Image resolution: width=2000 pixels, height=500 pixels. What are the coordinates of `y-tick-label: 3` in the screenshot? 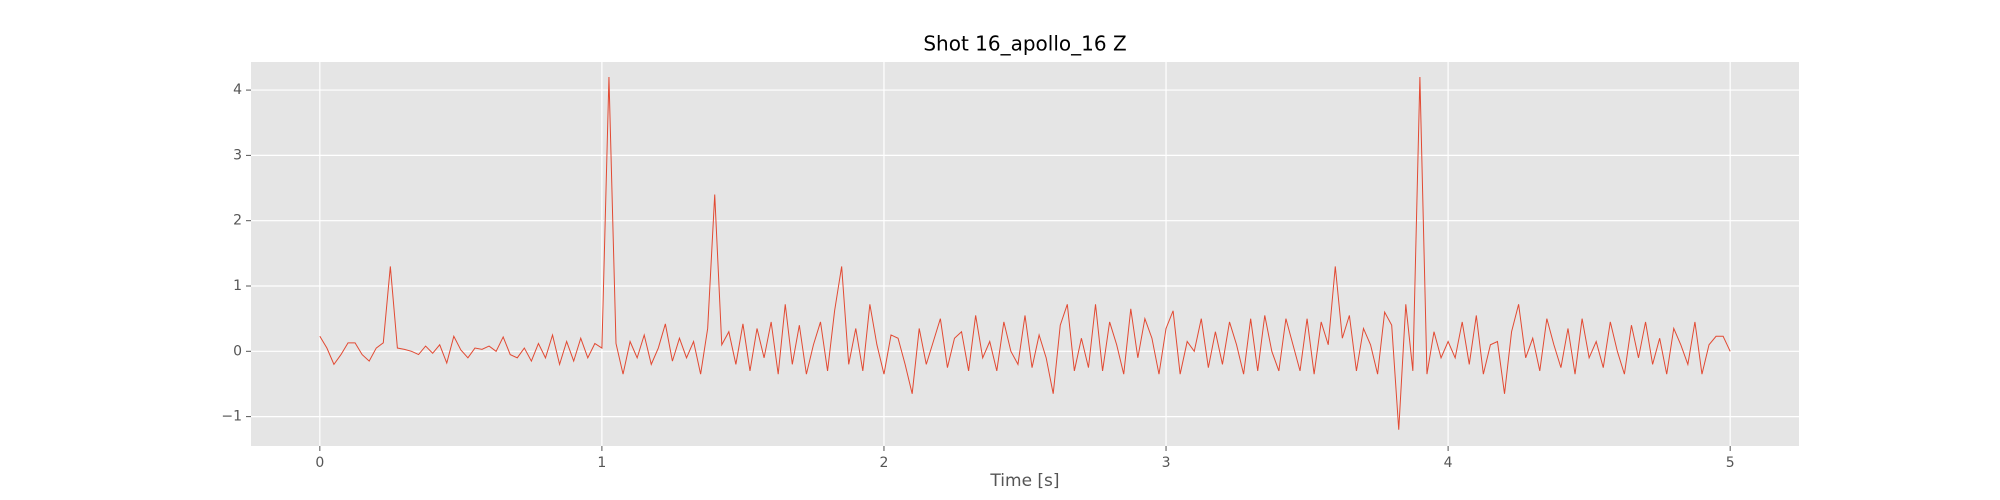 It's located at (237, 155).